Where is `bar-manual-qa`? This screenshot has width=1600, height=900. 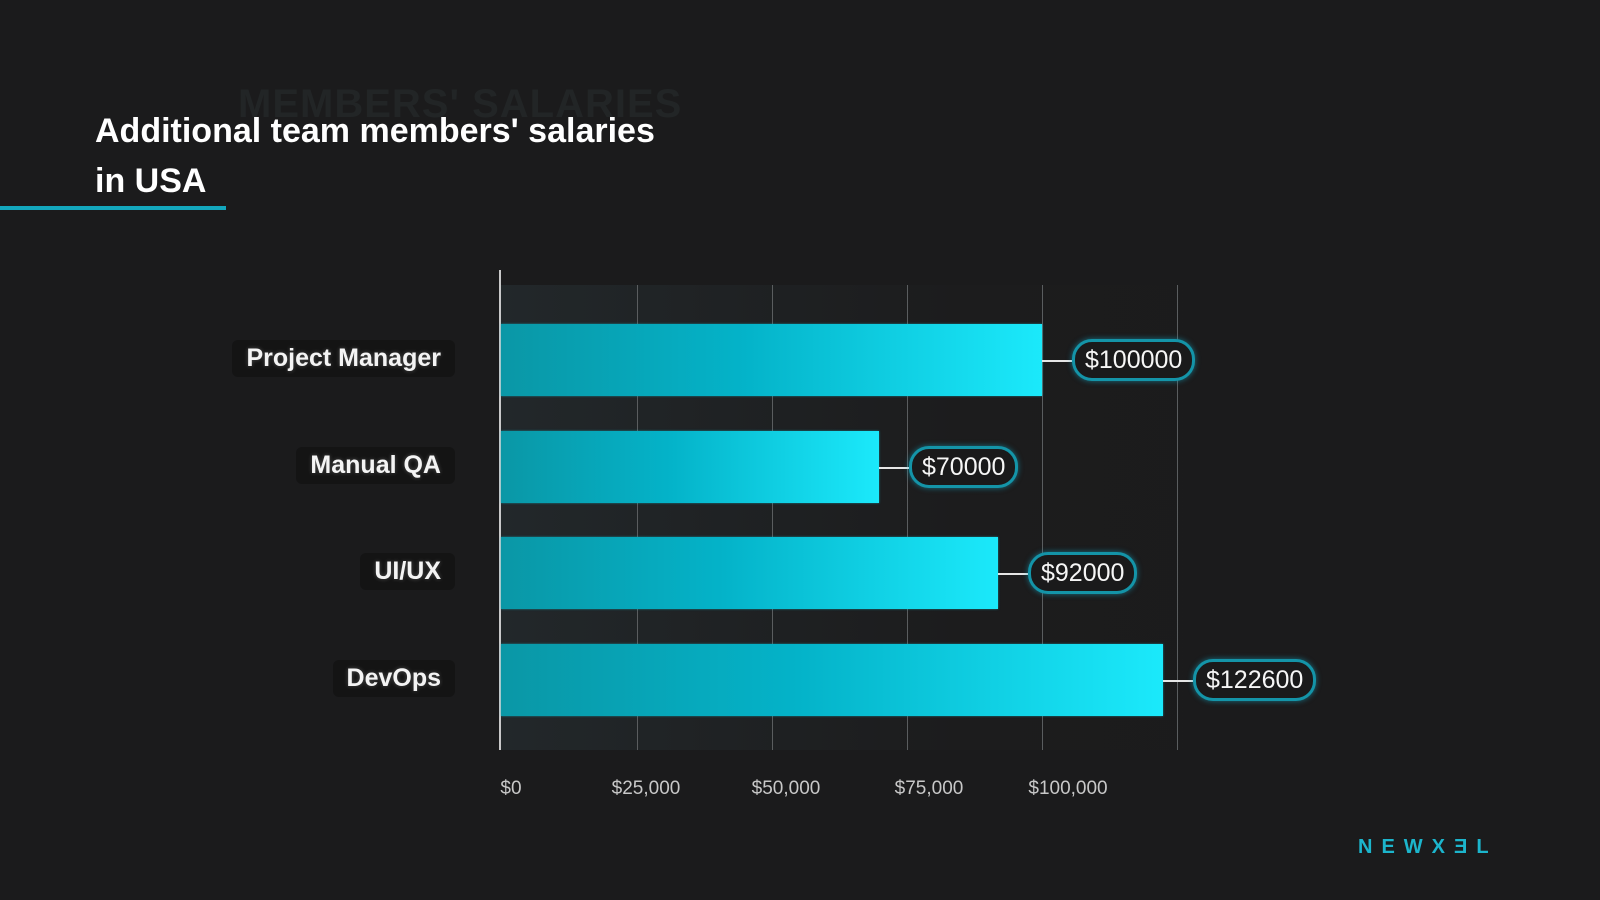
bar-manual-qa is located at coordinates (690, 467).